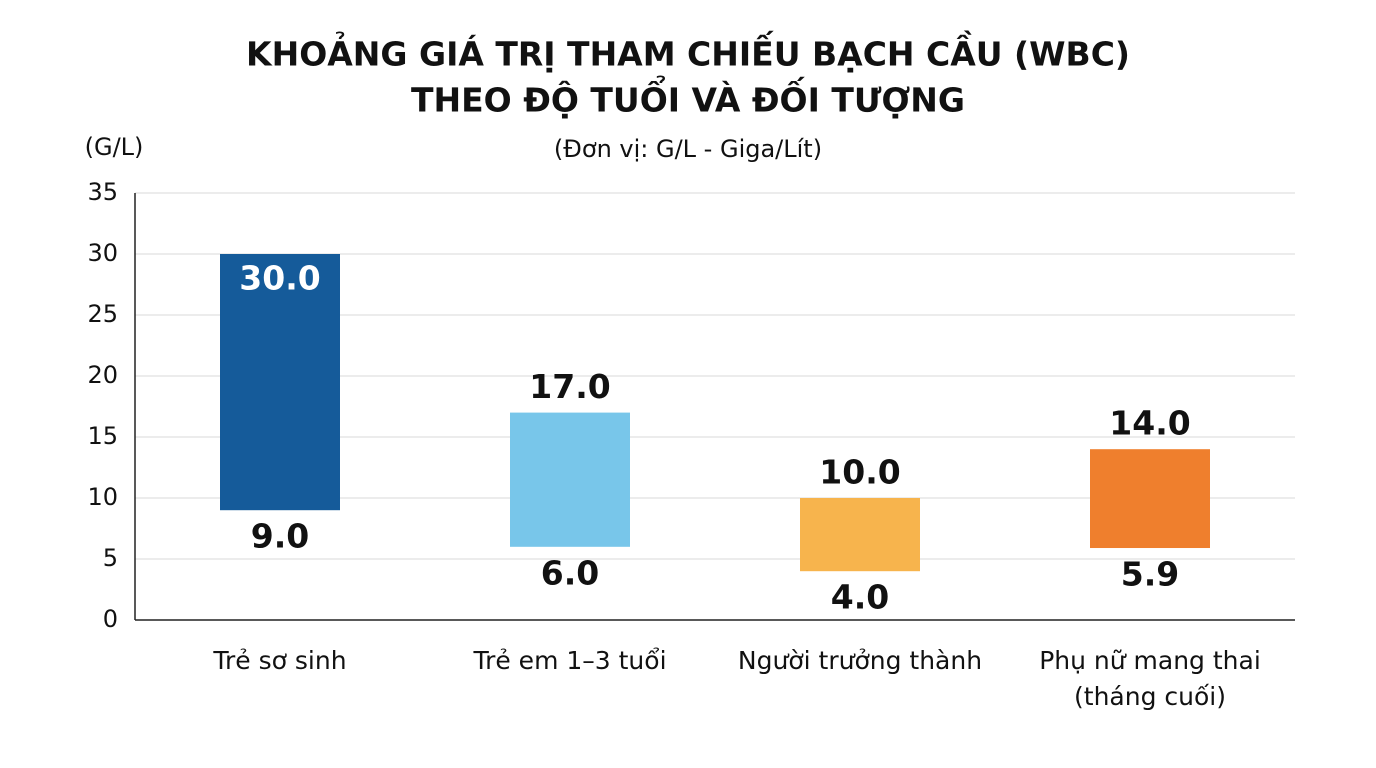 The width and height of the screenshot is (1376, 768). What do you see at coordinates (1150, 574) in the screenshot?
I see `value-label: 5.9` at bounding box center [1150, 574].